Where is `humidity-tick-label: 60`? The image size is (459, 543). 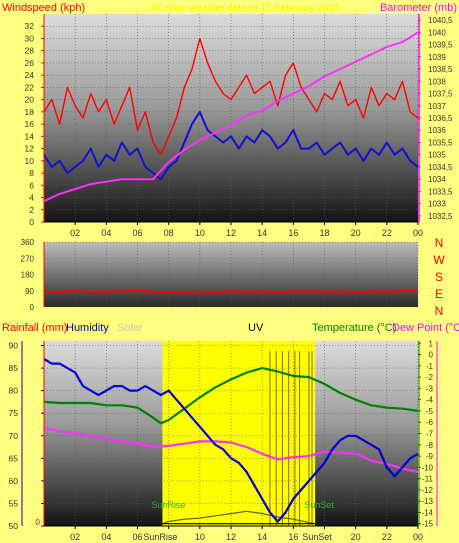
humidity-tick-label: 60 is located at coordinates (14, 481).